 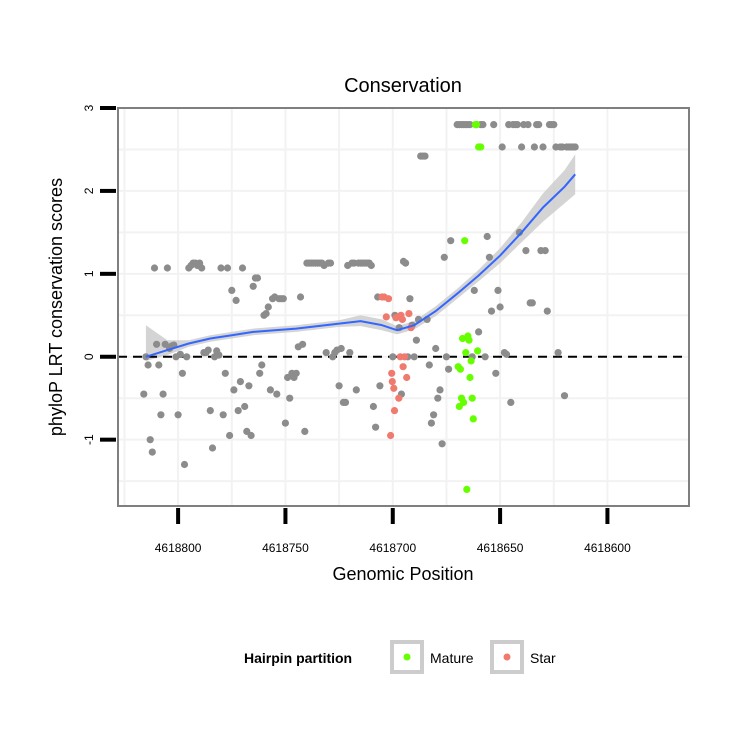 I want to click on y-axis: -1 0 1 2 3, so click(x=99, y=274).